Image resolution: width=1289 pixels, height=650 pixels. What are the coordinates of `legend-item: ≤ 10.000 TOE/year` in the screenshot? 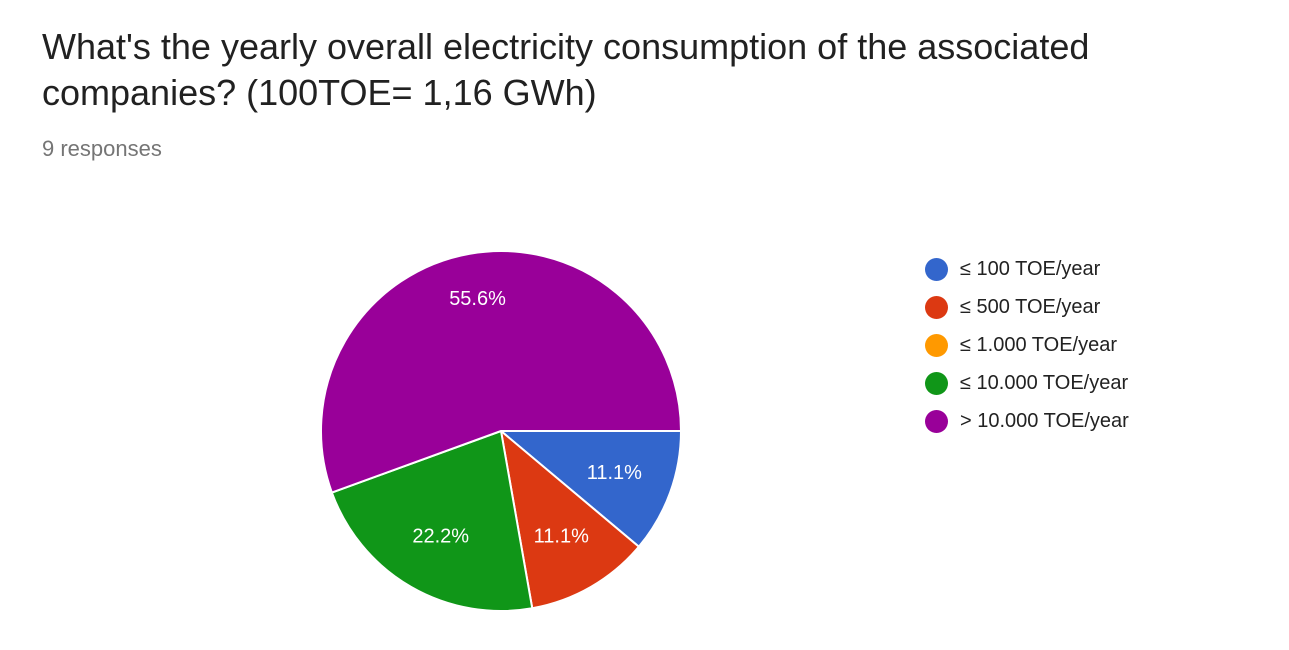 It's located at (1027, 383).